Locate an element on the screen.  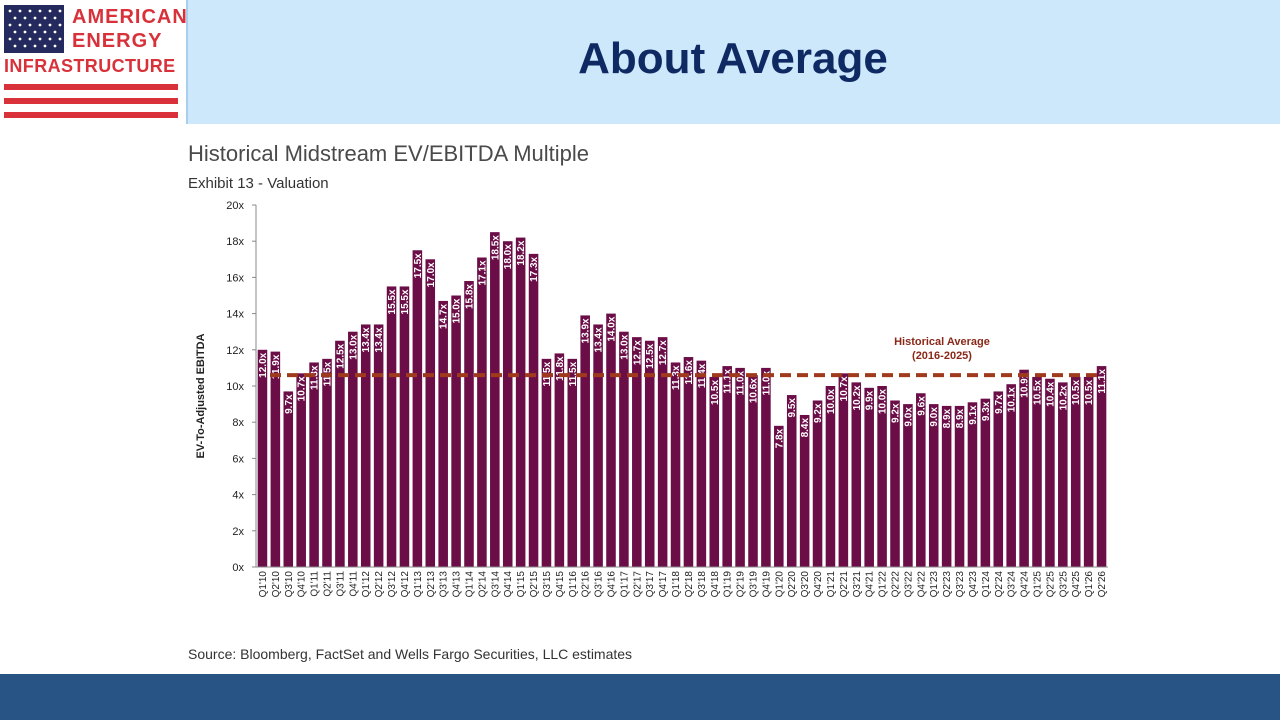
x-tick-label: Q2'19 is located at coordinates (741, 584).